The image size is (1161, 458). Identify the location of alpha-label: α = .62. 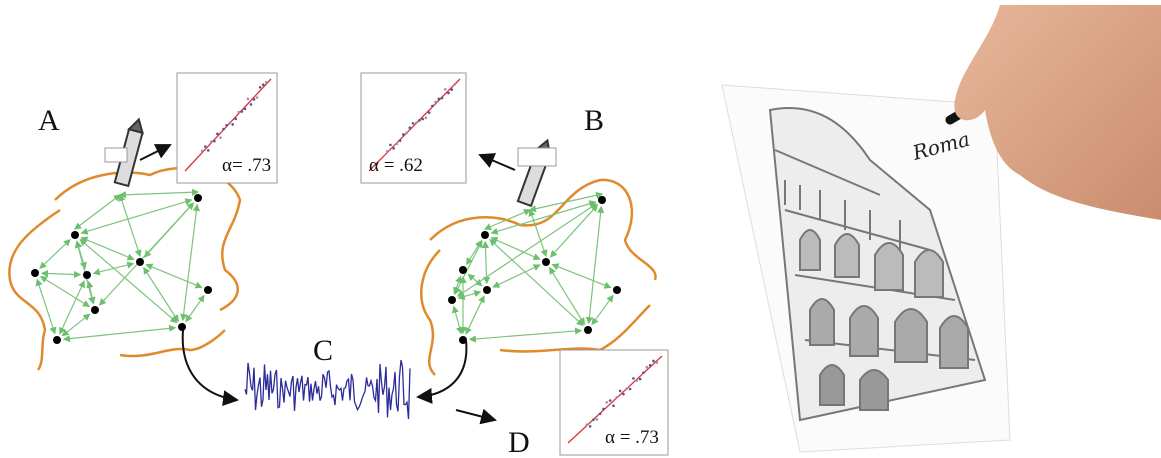
(396, 165).